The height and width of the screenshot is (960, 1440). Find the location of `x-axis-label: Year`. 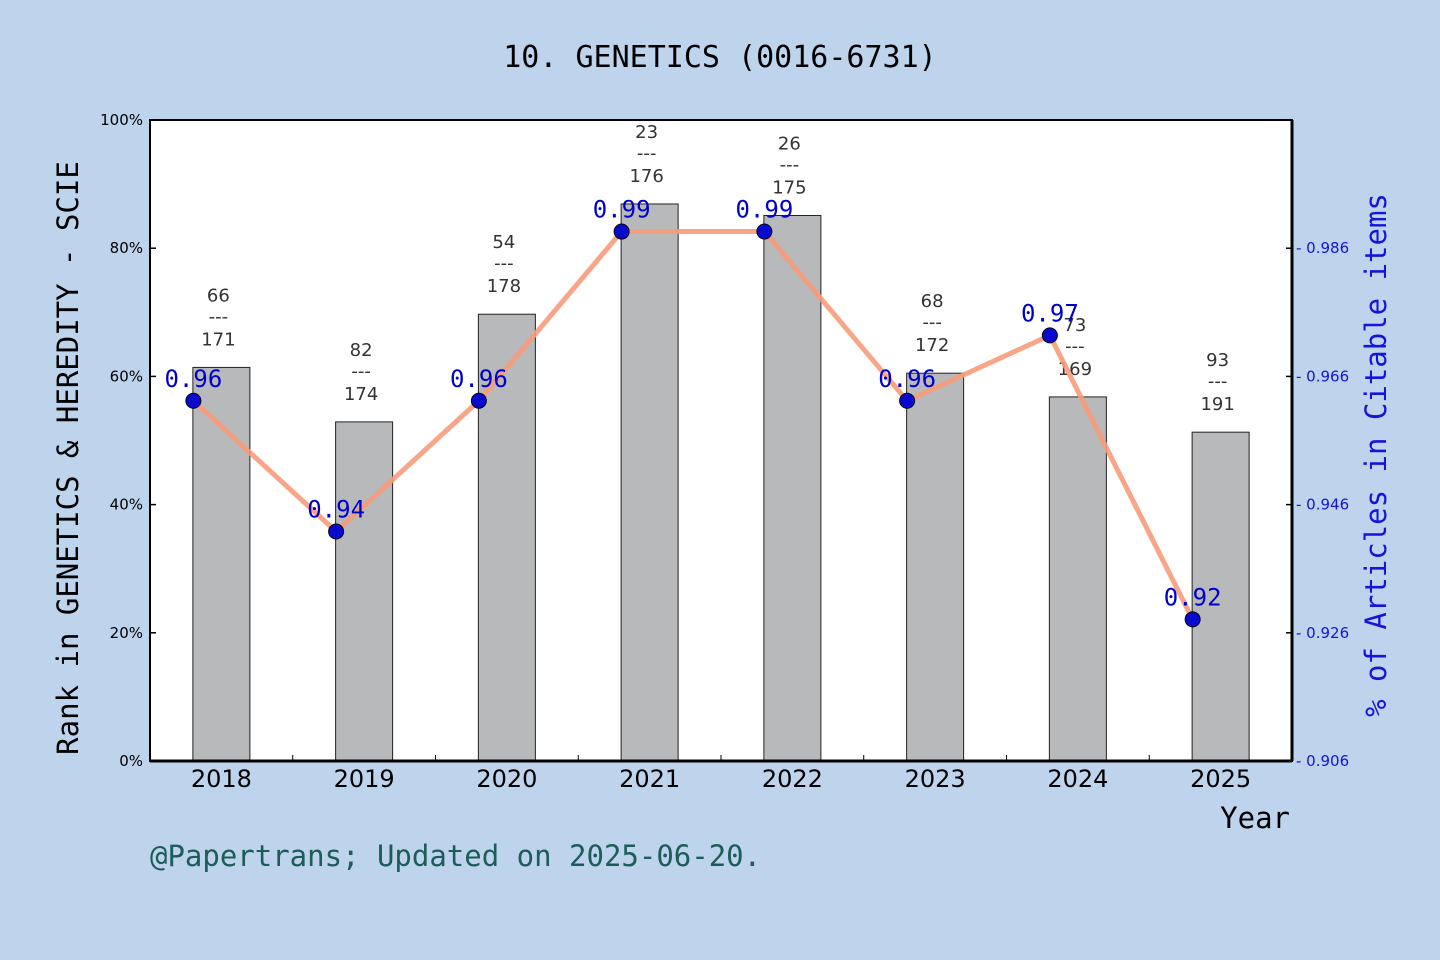

x-axis-label: Year is located at coordinates (1255, 818).